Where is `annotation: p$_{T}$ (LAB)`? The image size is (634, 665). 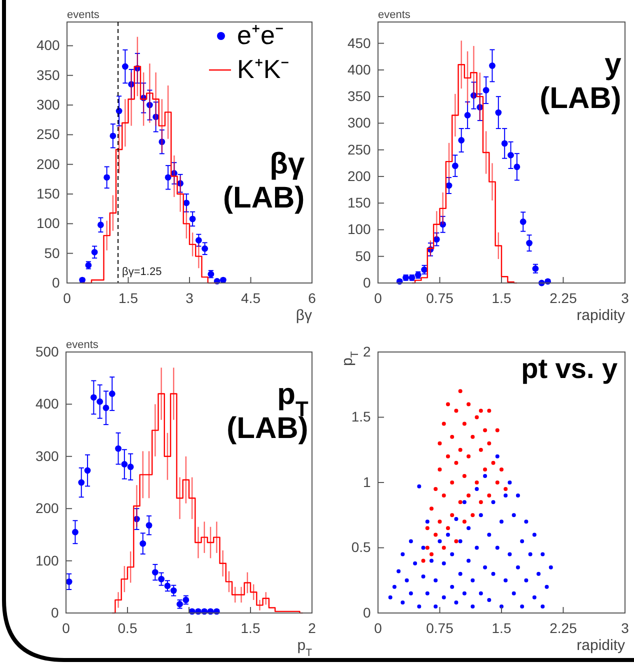
annotation: p$_{T}$ (LAB) is located at coordinates (267, 412).